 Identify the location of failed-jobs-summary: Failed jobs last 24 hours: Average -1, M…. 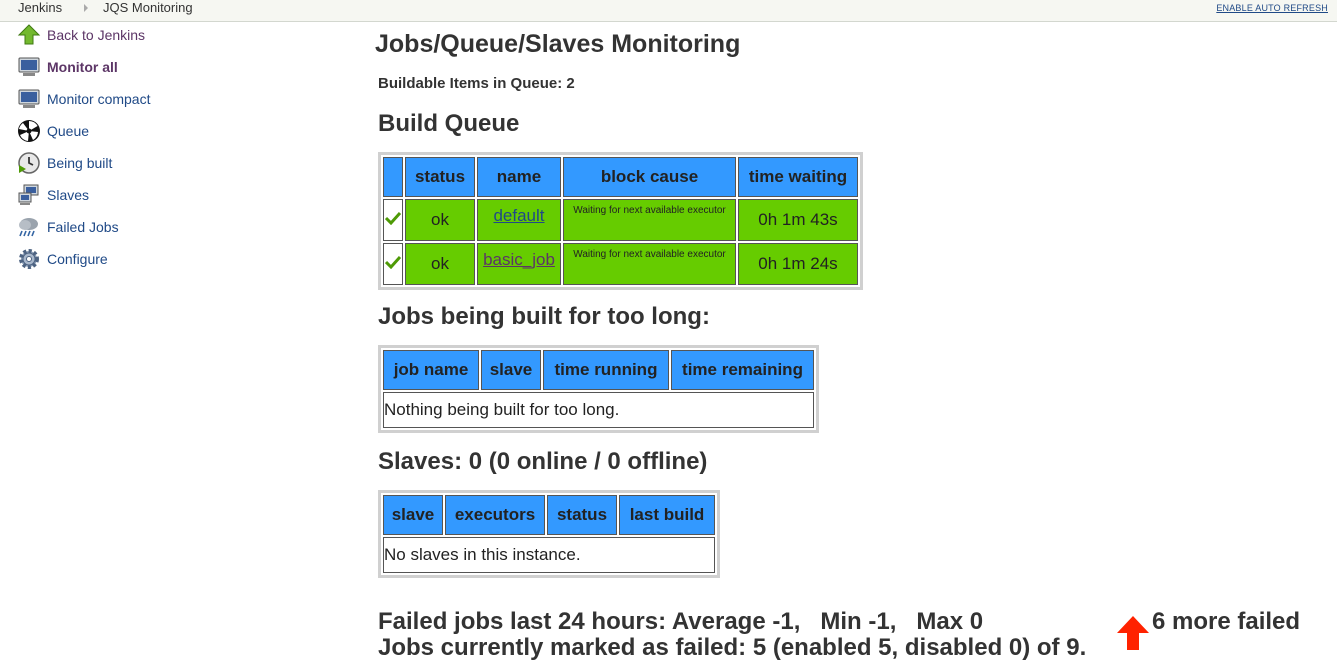
(681, 621).